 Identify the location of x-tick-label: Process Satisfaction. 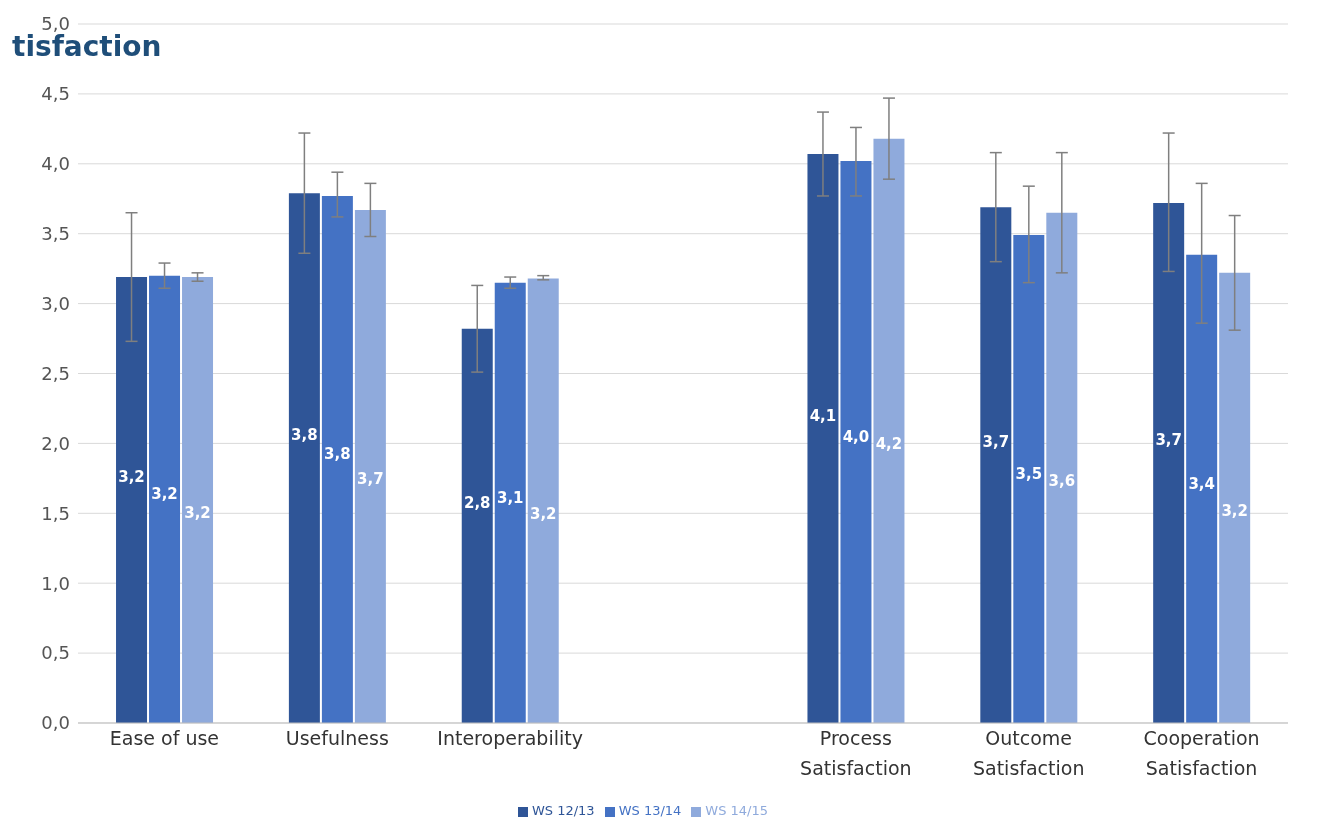
(856, 753).